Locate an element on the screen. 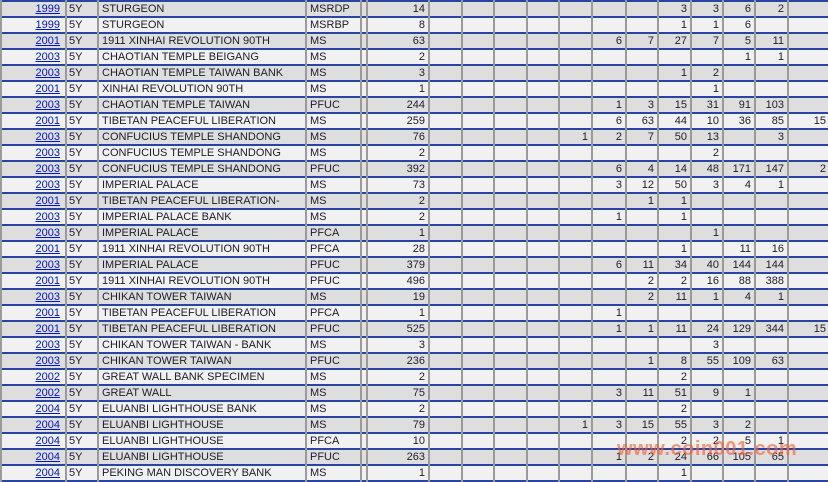  coin-name-cell: 1911 XINHAI REVOLUTION 90TH is located at coordinates (202, 41).